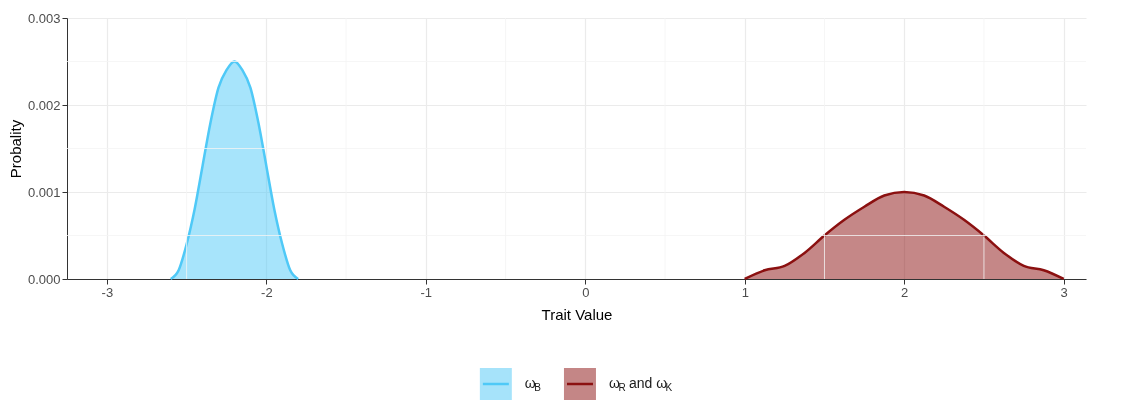  What do you see at coordinates (107, 292) in the screenshot?
I see `x-tick-label: -3` at bounding box center [107, 292].